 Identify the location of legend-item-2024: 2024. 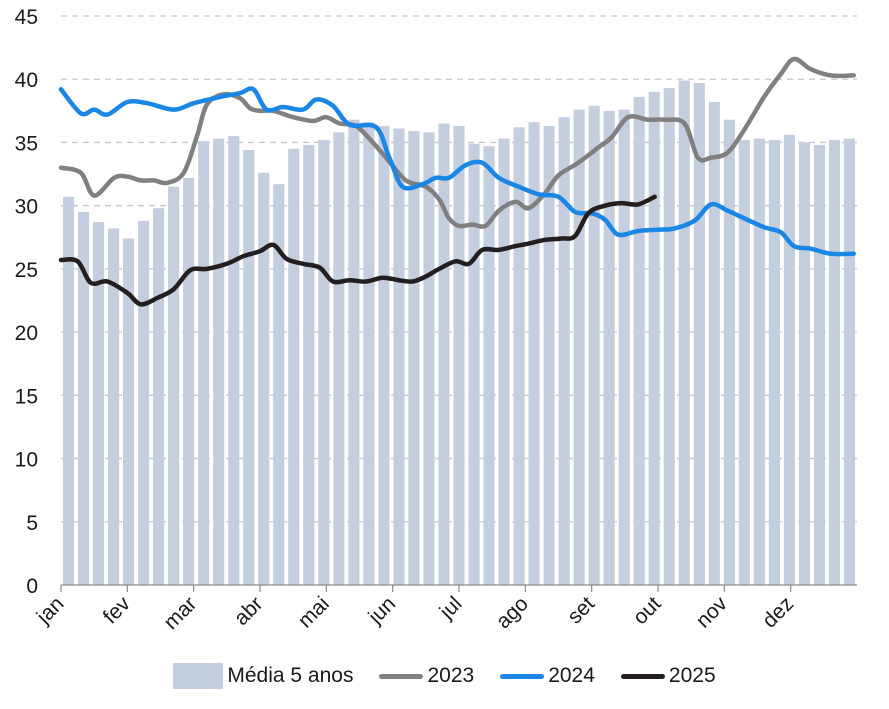
(547, 676).